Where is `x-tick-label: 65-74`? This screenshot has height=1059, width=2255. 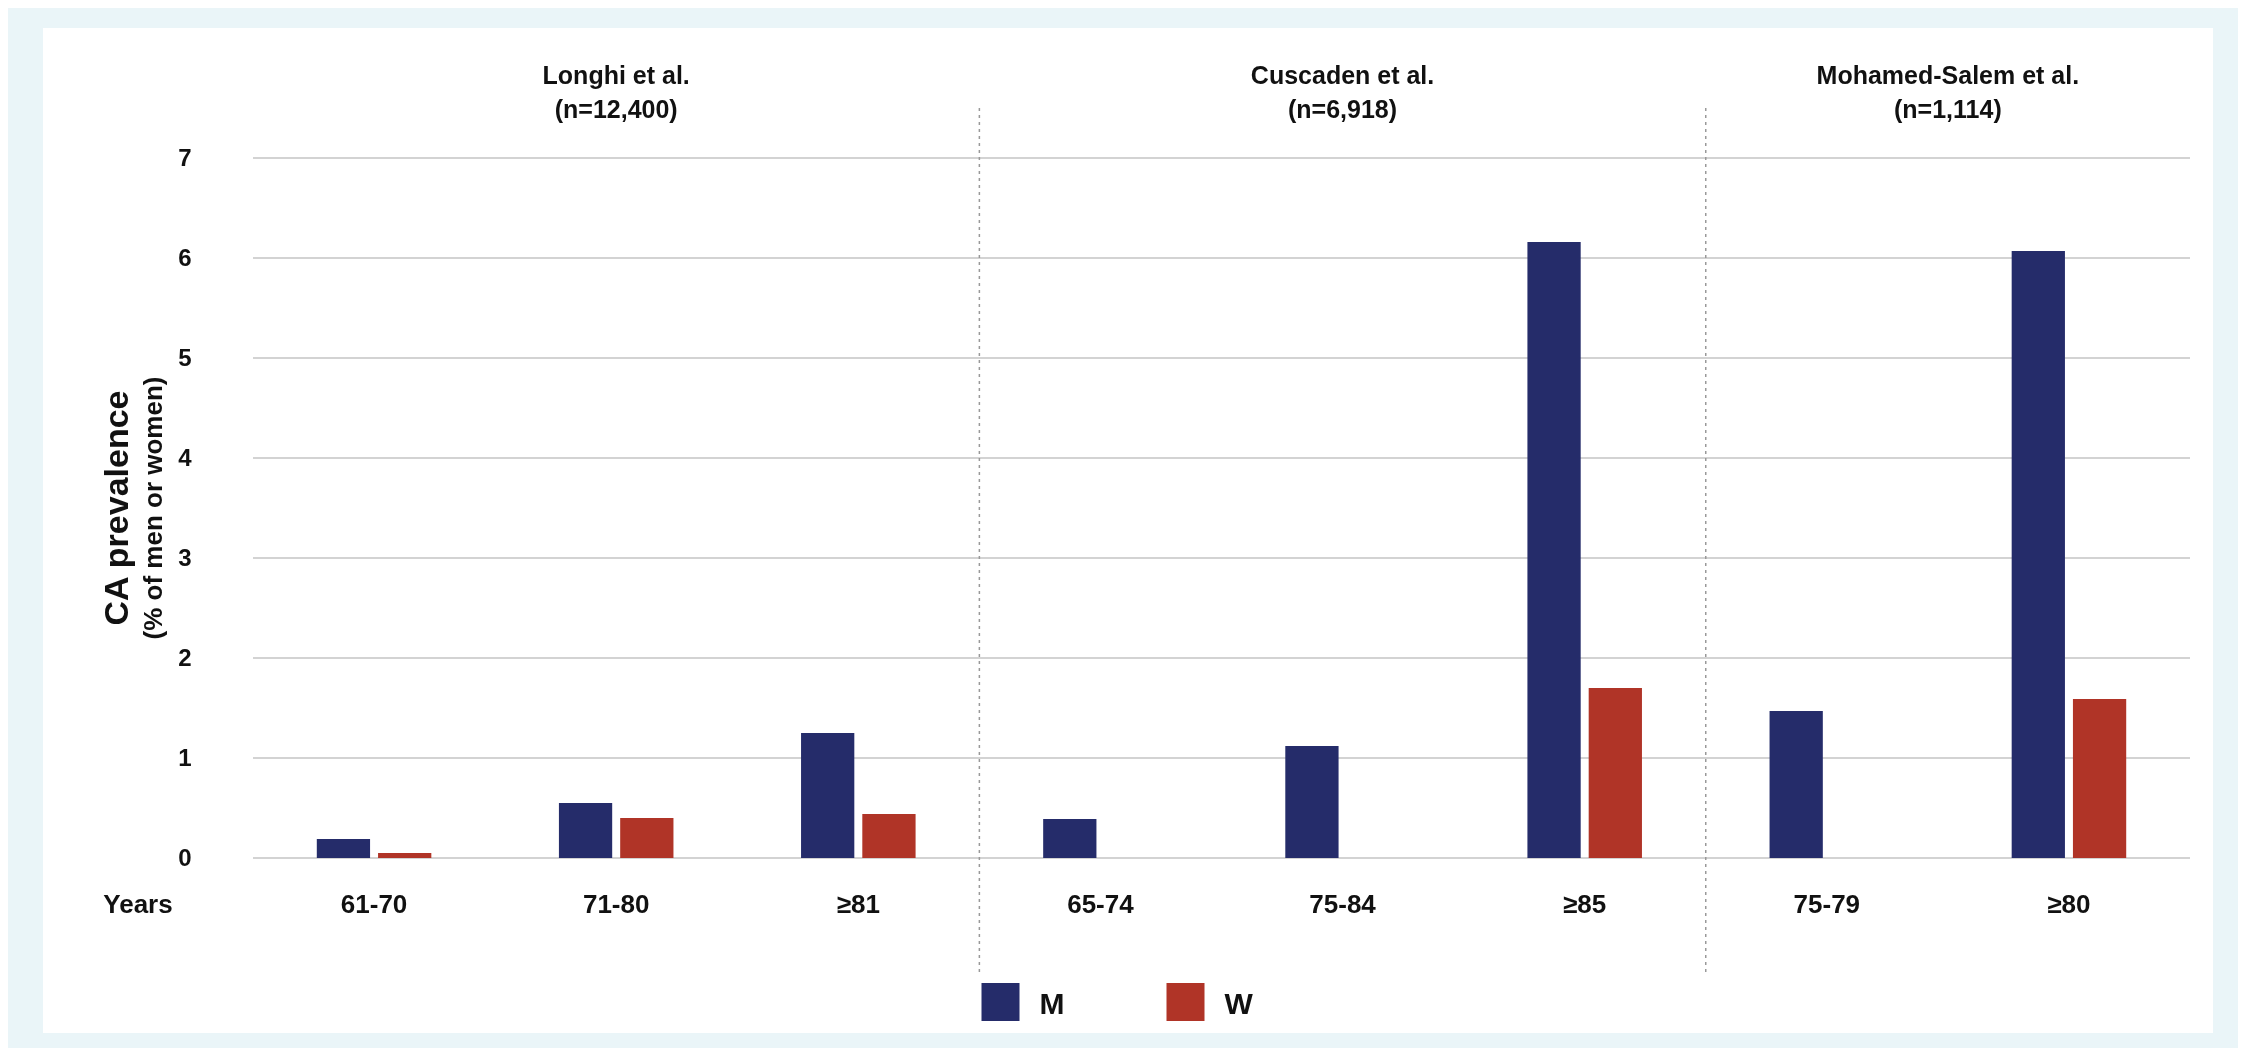
x-tick-label: 65-74 is located at coordinates (1101, 904).